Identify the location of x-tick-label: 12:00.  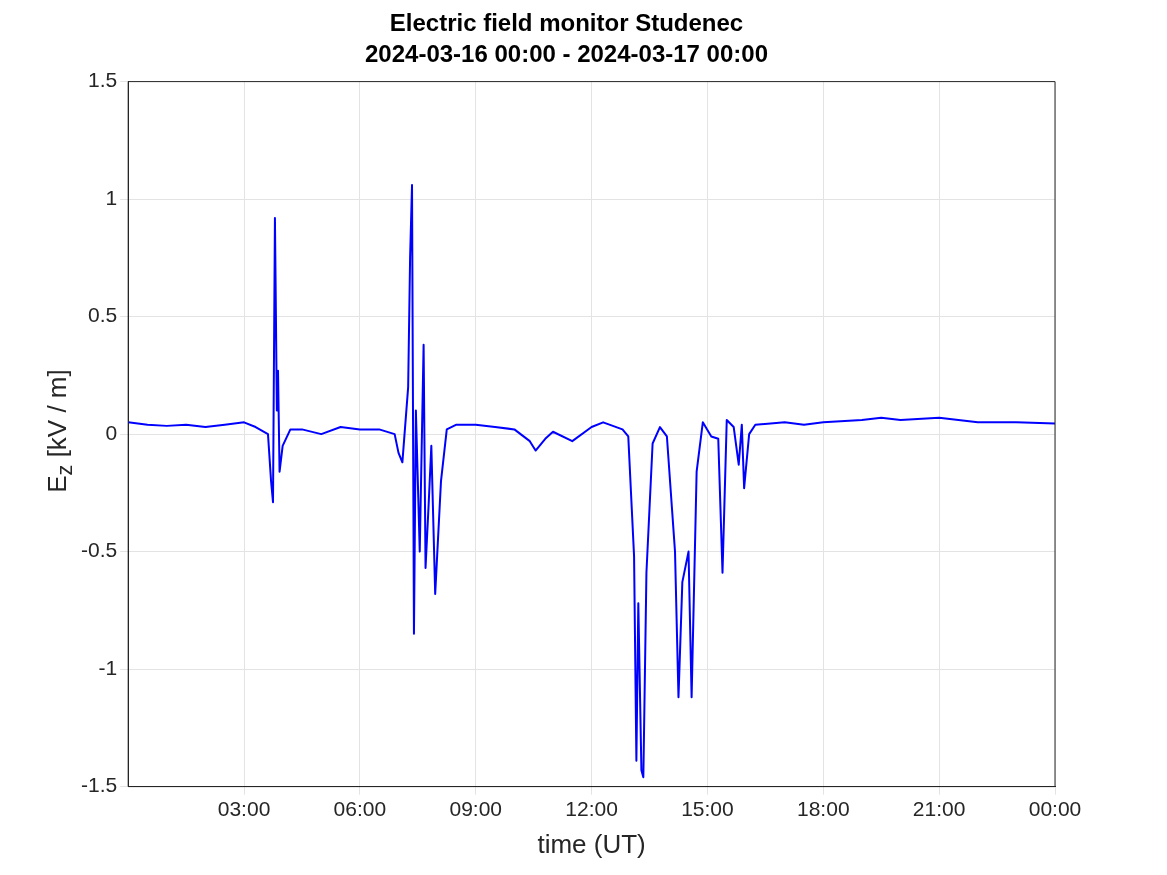
(591, 808).